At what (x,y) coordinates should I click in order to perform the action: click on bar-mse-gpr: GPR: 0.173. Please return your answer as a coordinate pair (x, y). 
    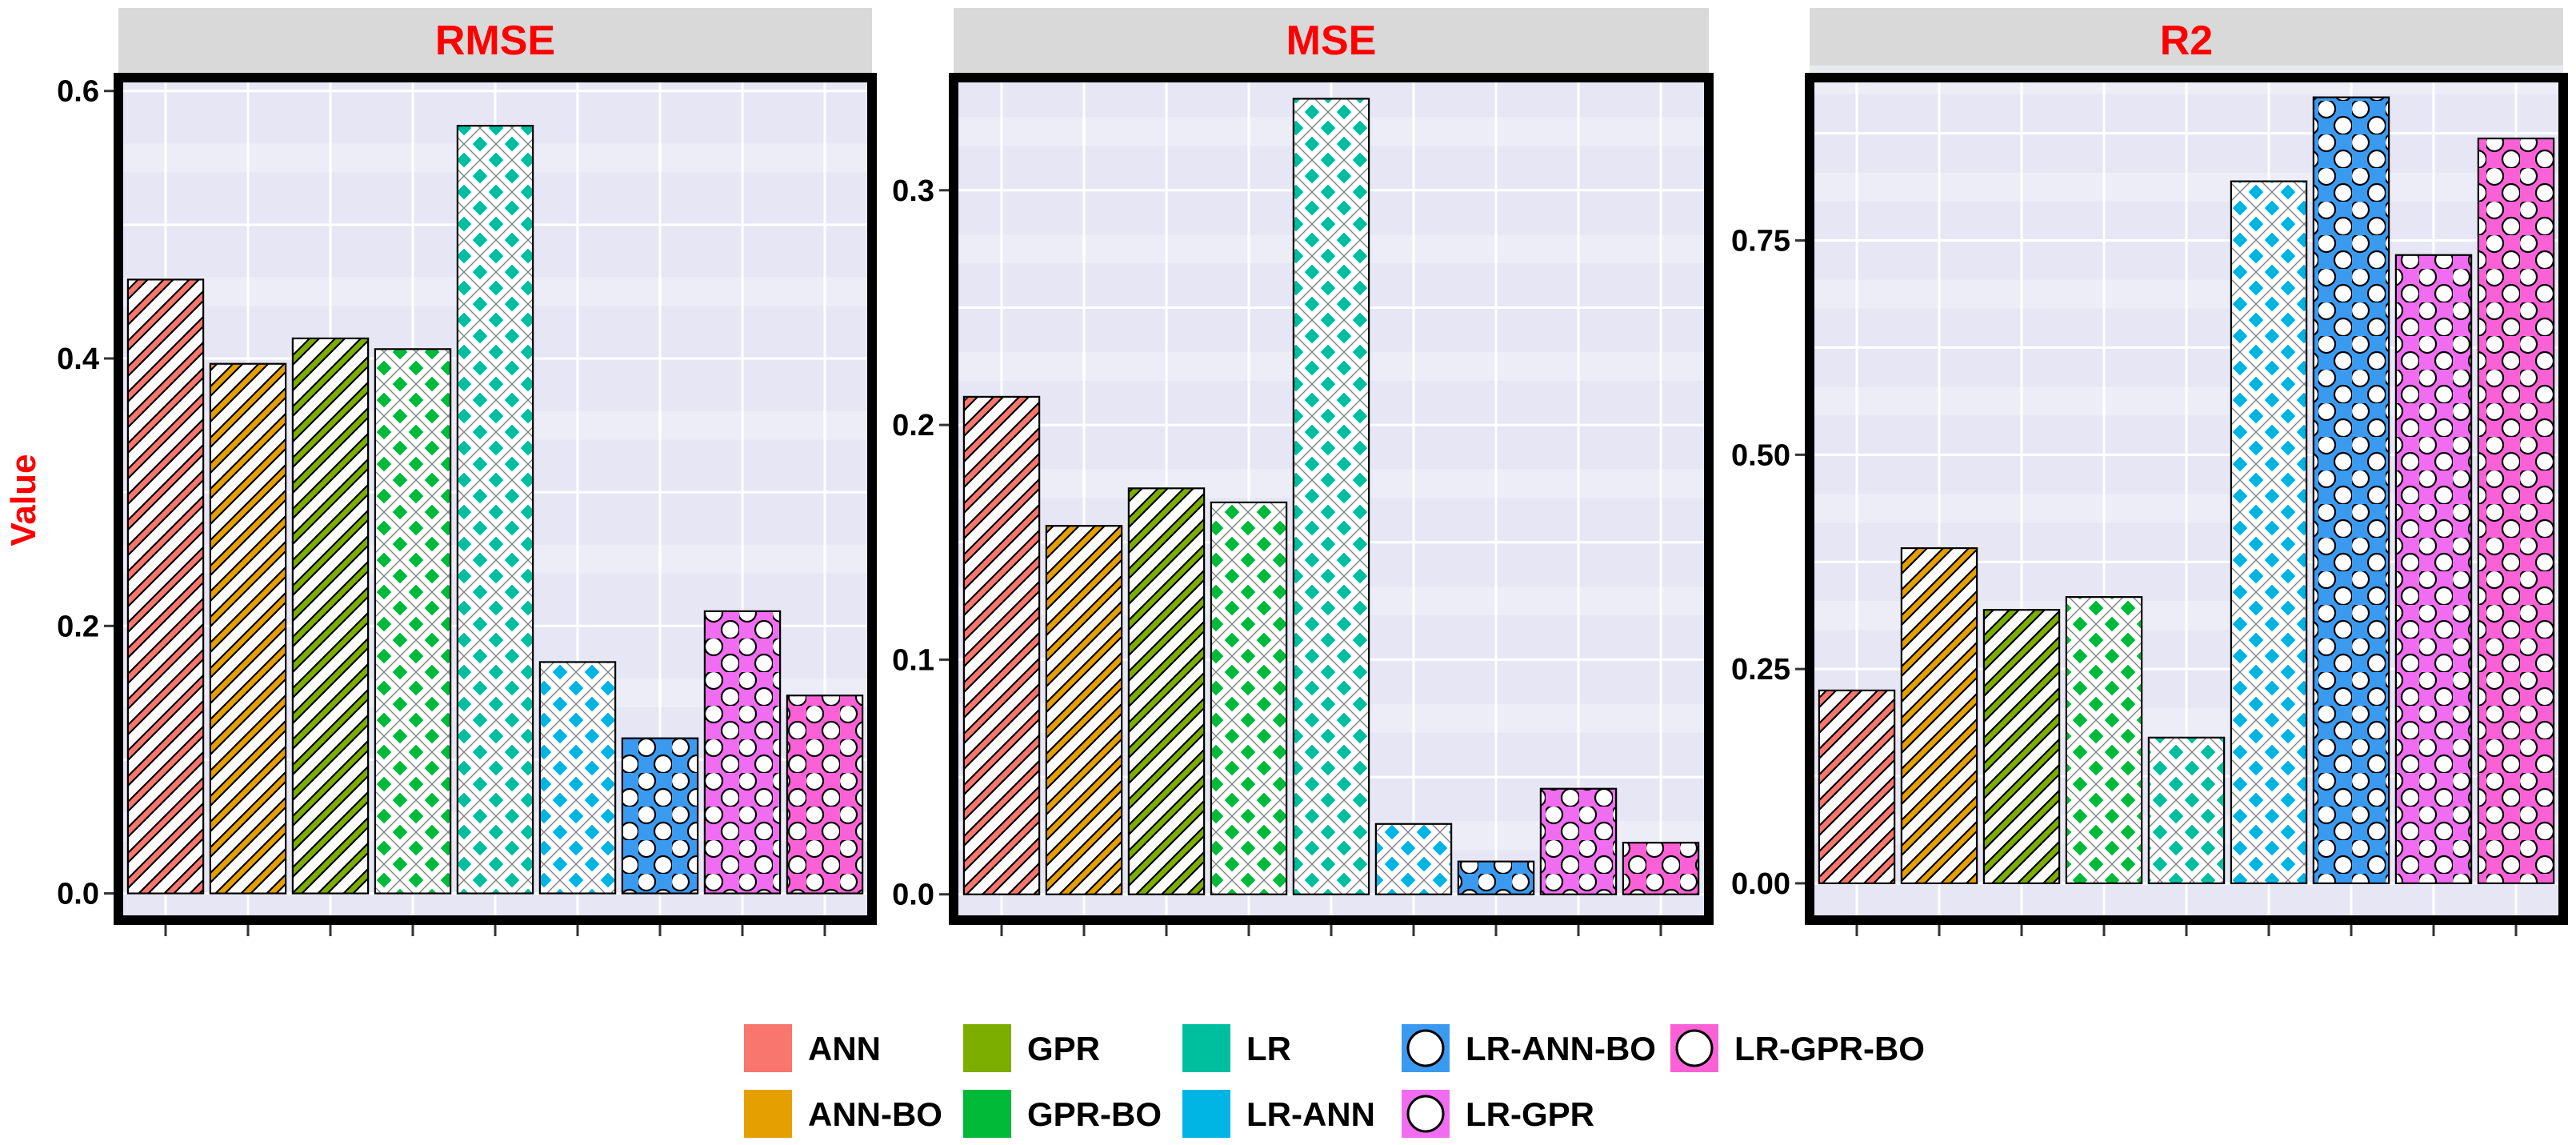
    Looking at the image, I should click on (1166, 691).